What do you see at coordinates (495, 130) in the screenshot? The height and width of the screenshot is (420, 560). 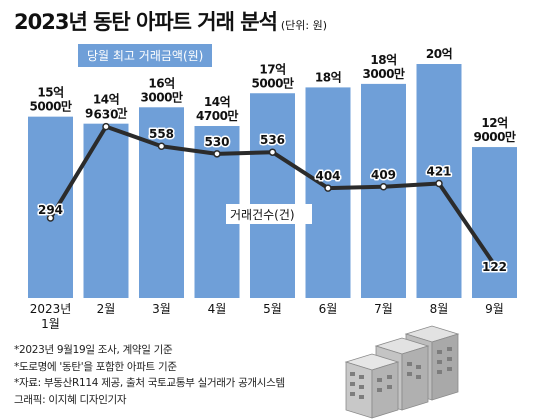 I see `bar-value-label: 12억 9000만` at bounding box center [495, 130].